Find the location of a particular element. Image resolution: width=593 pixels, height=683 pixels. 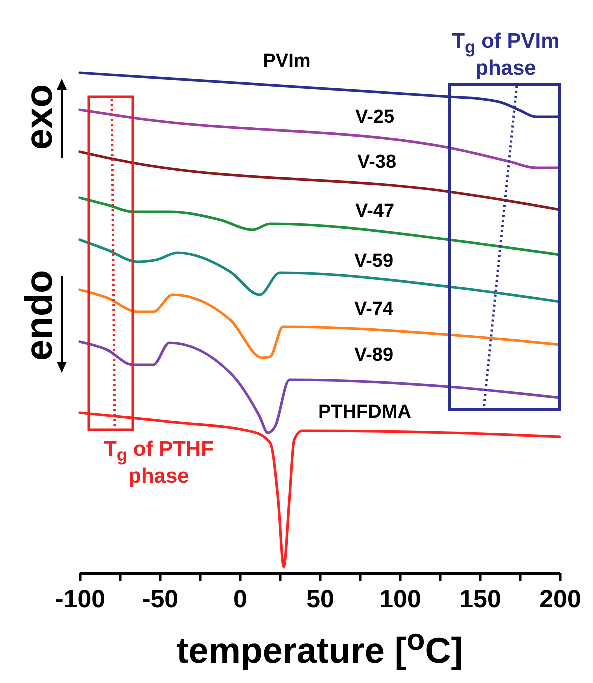

series-label: V-74 is located at coordinates (374, 310).